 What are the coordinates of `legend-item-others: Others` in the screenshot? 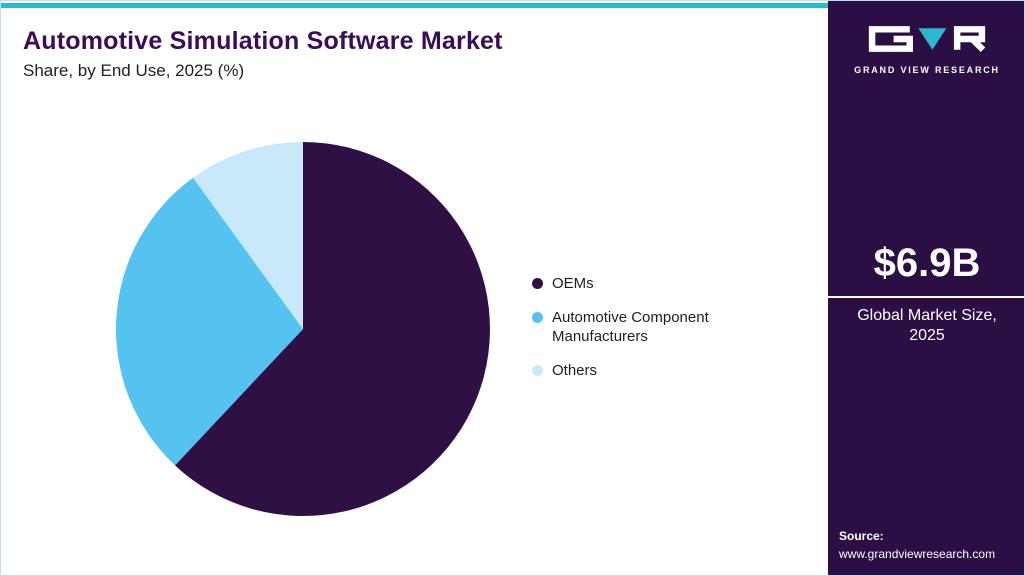 It's located at (639, 371).